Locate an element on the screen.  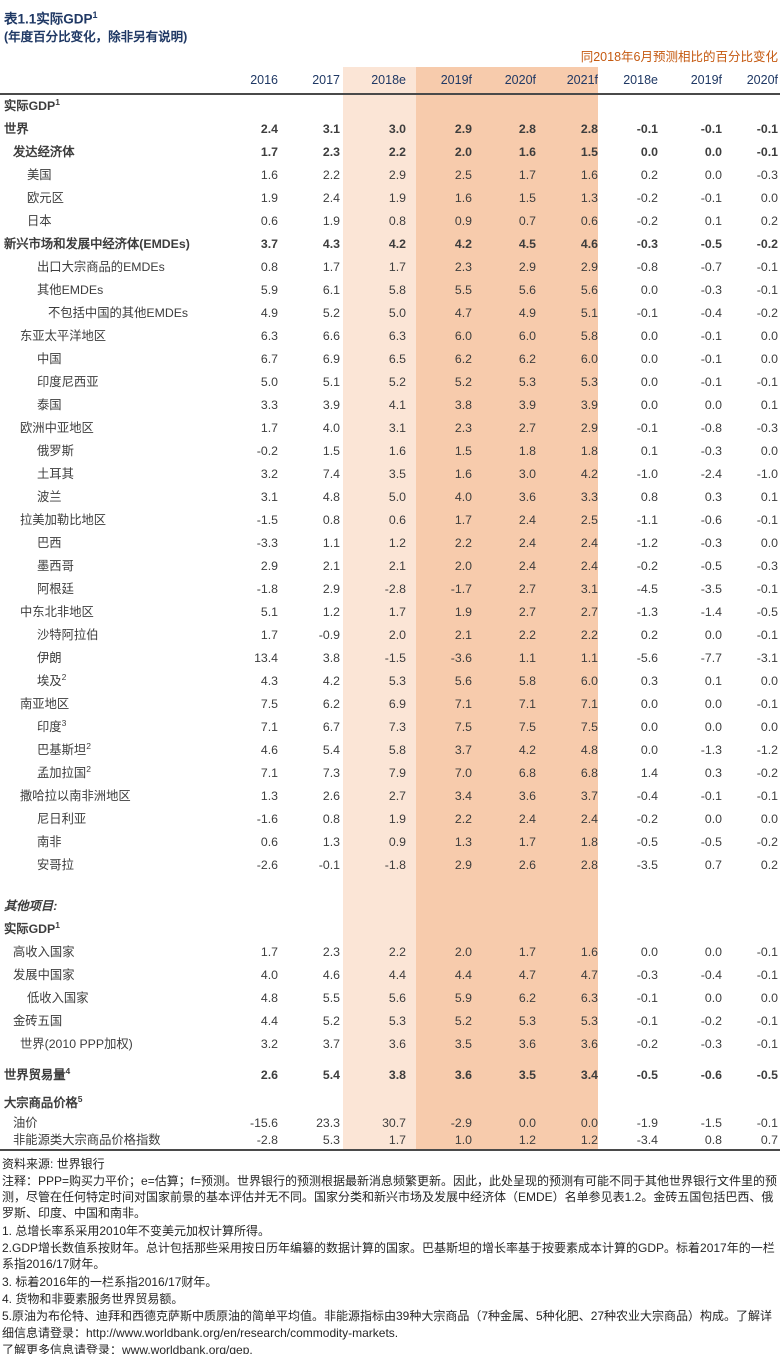
value-cell: 5.1 is located at coordinates (269, 611).